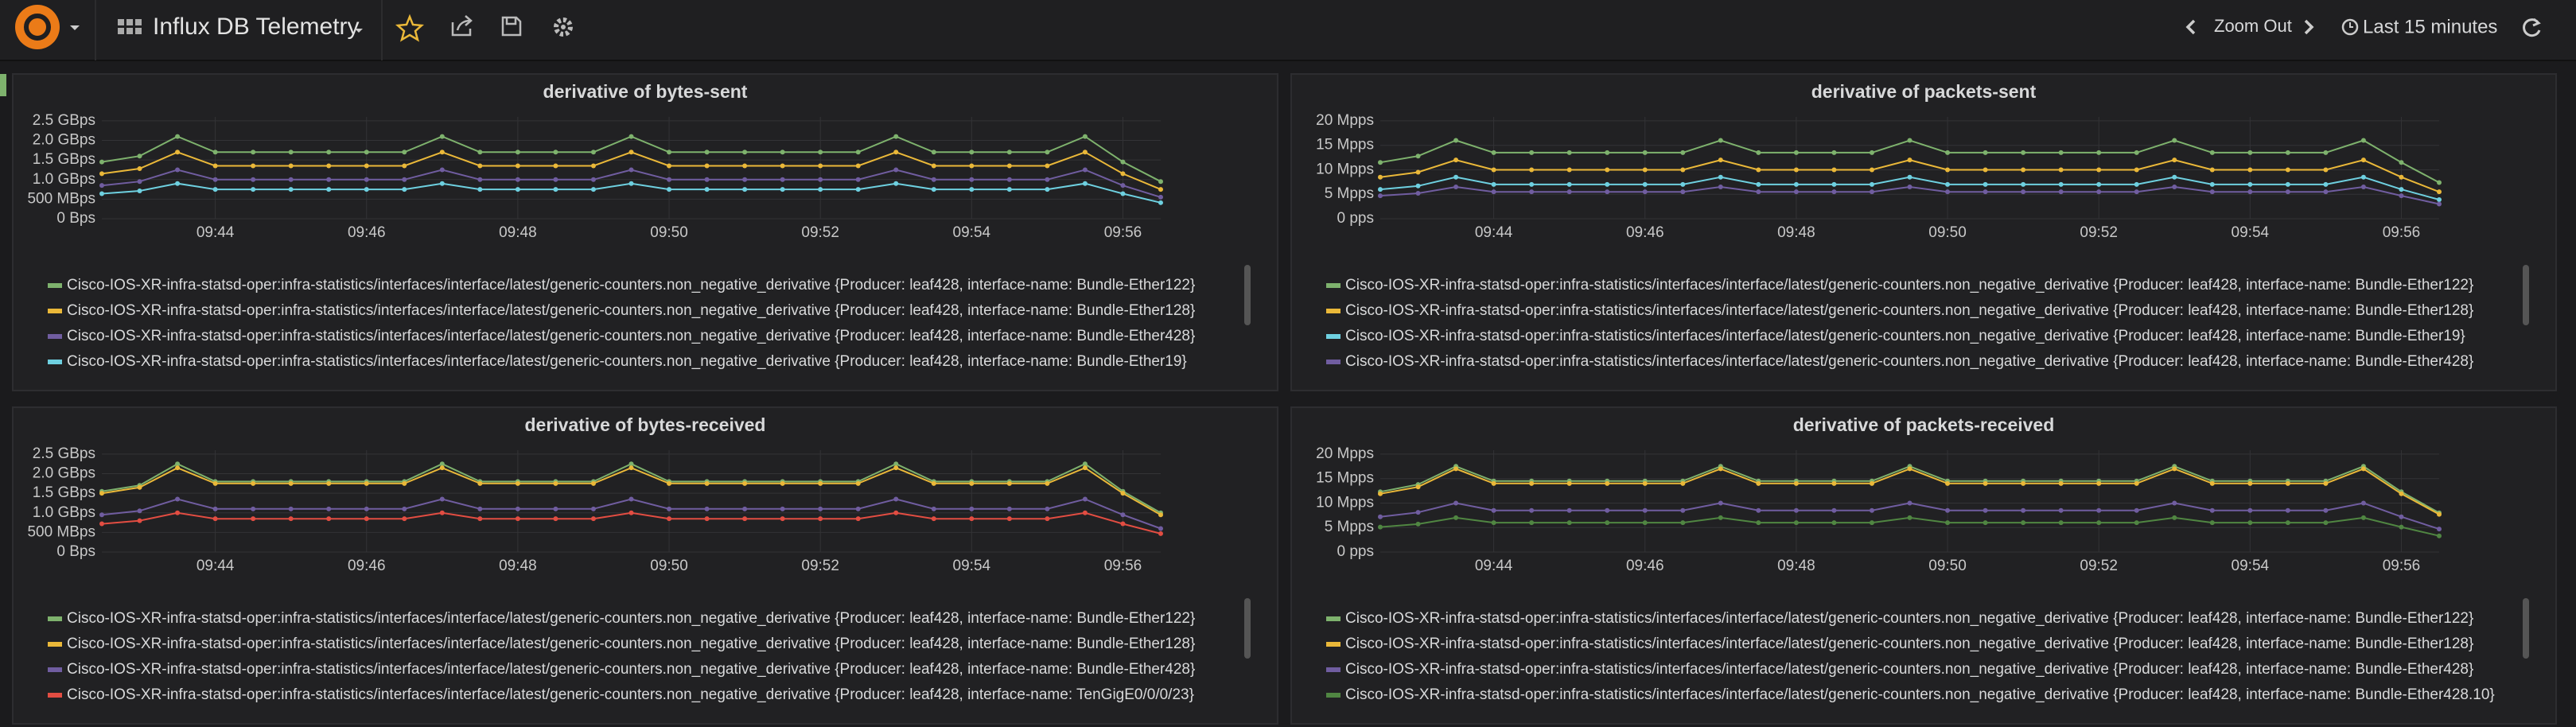  Describe the element at coordinates (2309, 27) in the screenshot. I see `shift-forward` at that location.